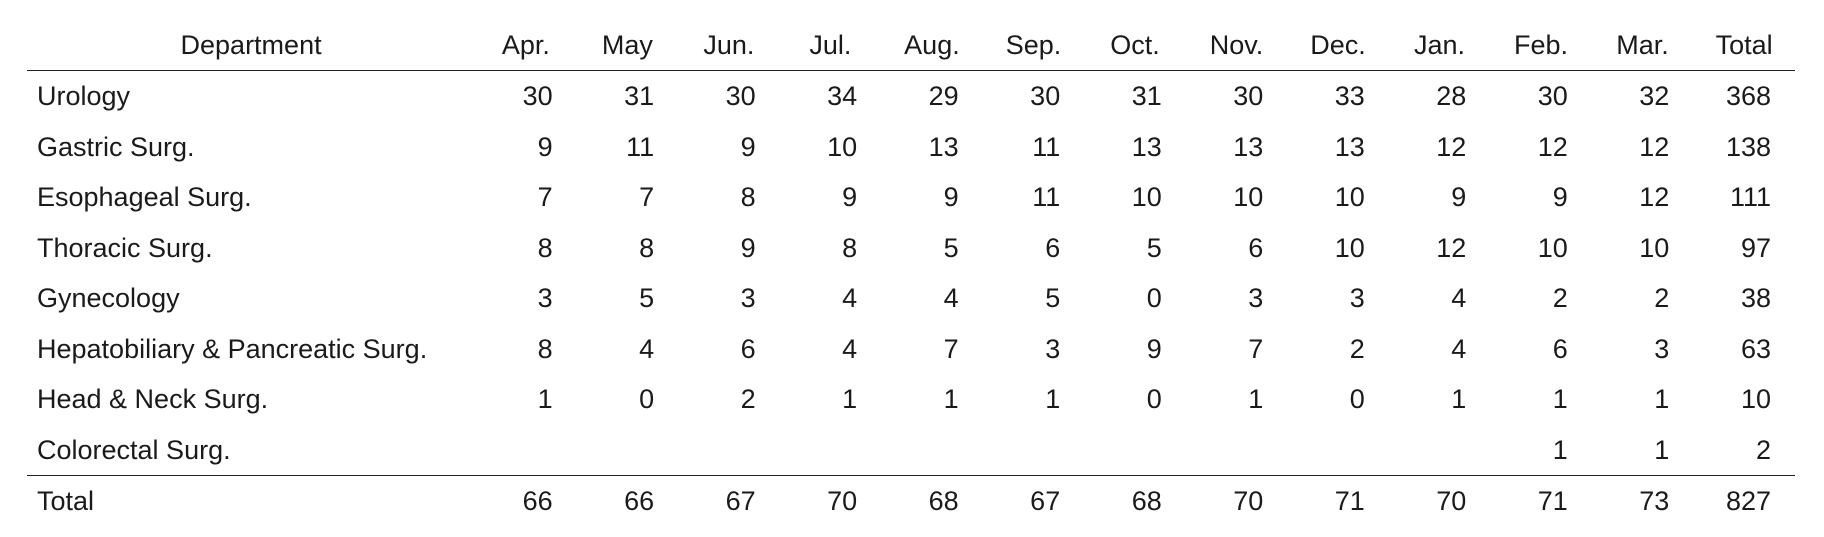 The width and height of the screenshot is (1824, 537). I want to click on total-row: Total 66 66 67 70 68 67 68 70 71 70 71 73 827, so click(911, 501).